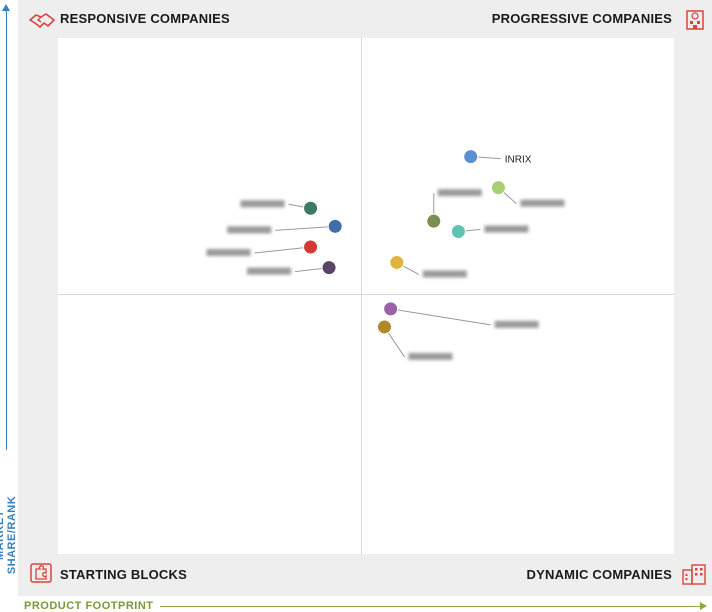  I want to click on horizontal-divider, so click(366, 294).